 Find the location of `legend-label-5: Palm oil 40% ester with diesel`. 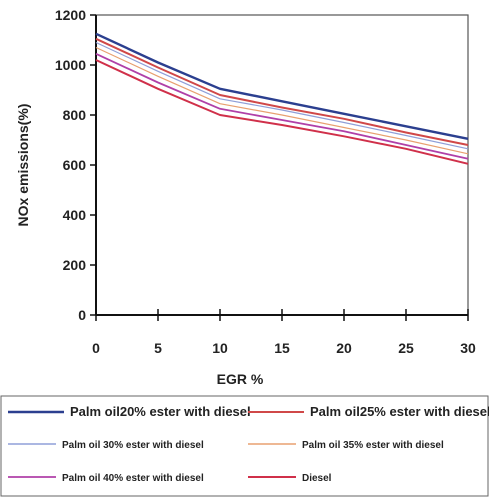

legend-label-5: Palm oil 40% ester with diesel is located at coordinates (133, 478).